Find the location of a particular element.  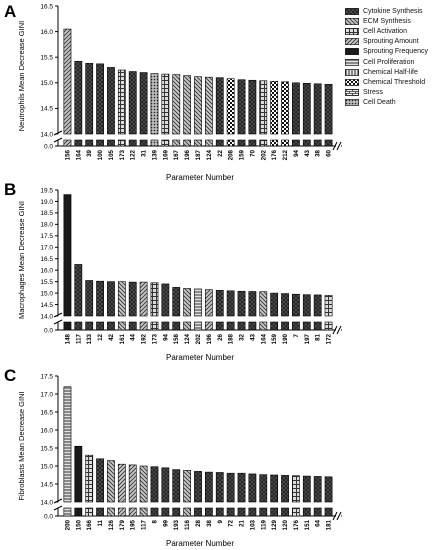

x-tick-label: 190 is located at coordinates (285, 338).